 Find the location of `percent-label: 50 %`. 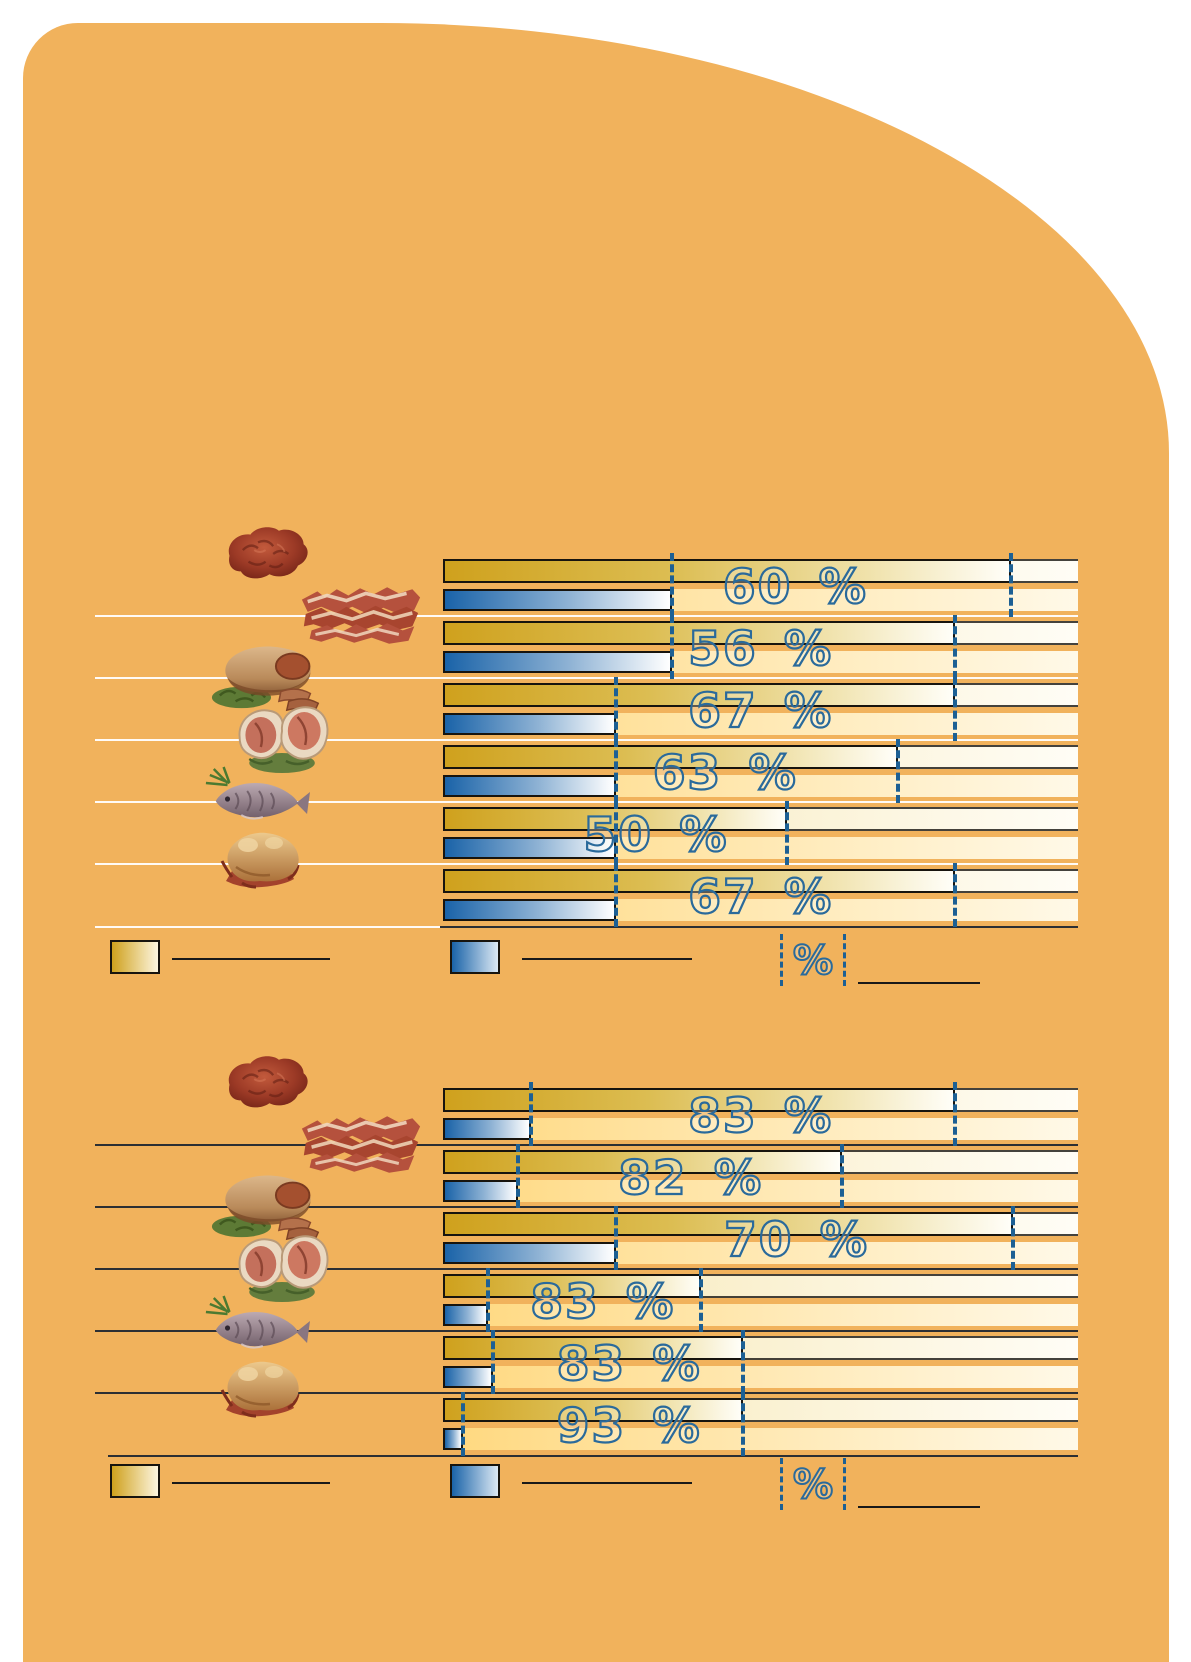

percent-label: 50 % is located at coordinates (655, 835).